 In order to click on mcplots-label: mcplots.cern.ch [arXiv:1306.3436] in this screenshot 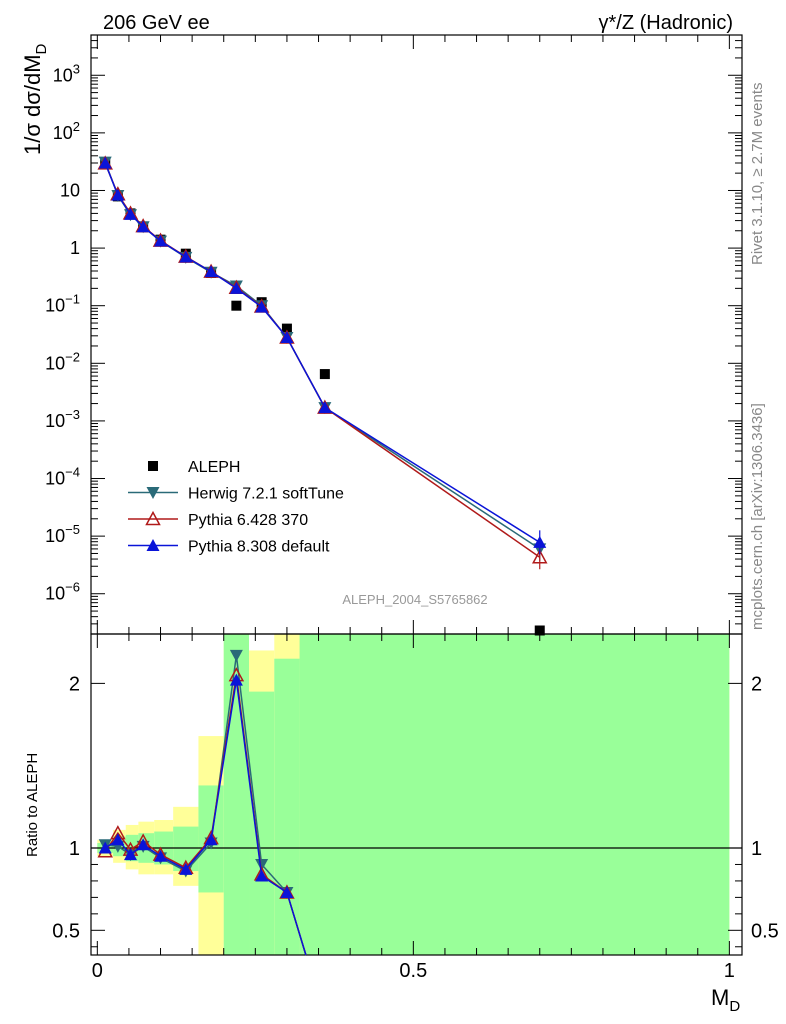, I will do `click(757, 516)`.